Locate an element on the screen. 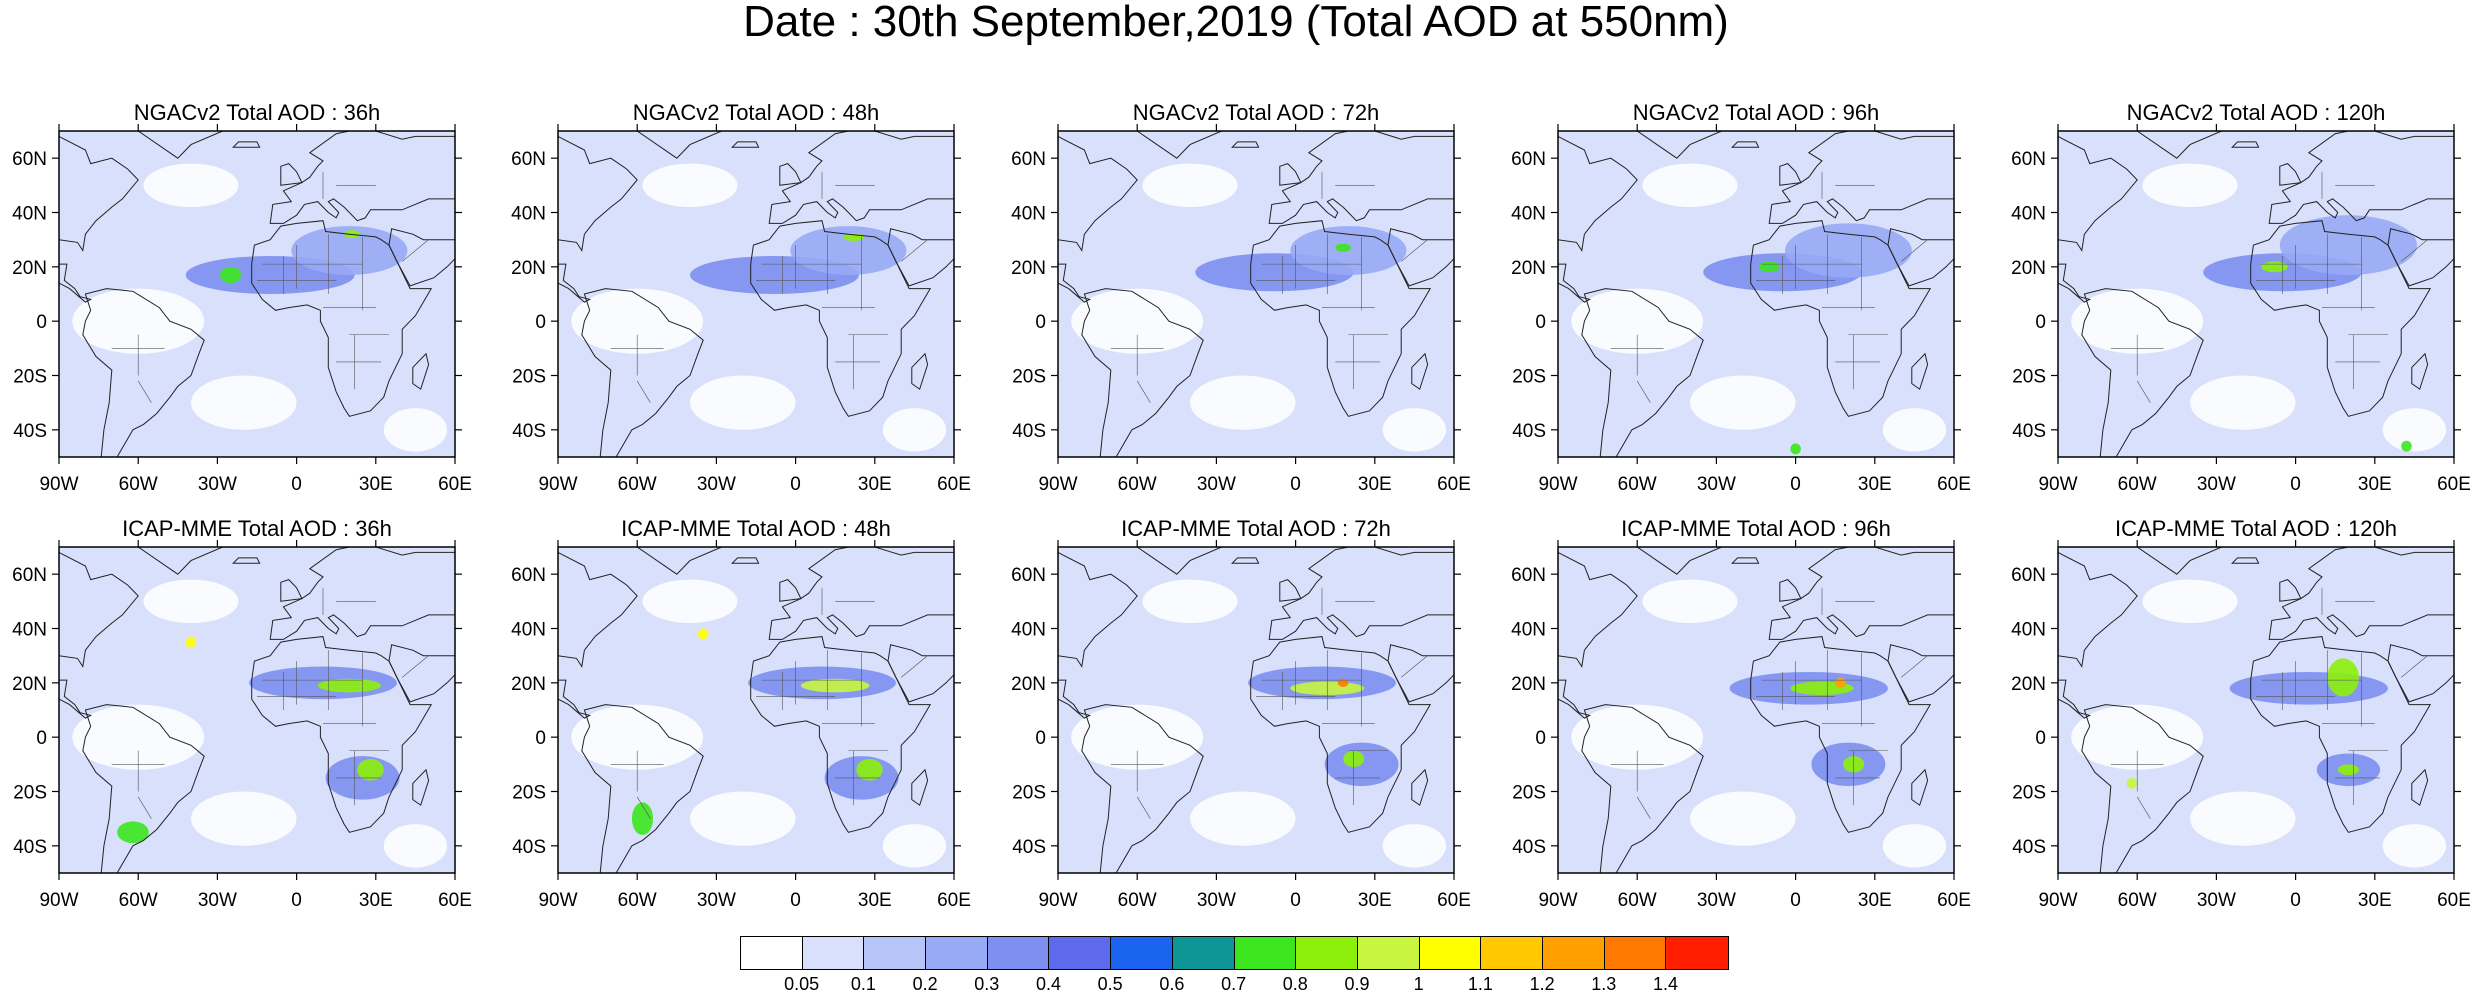 This screenshot has width=2472, height=995. panel-title: NGACv2 Total AOD : 96h is located at coordinates (1756, 112).